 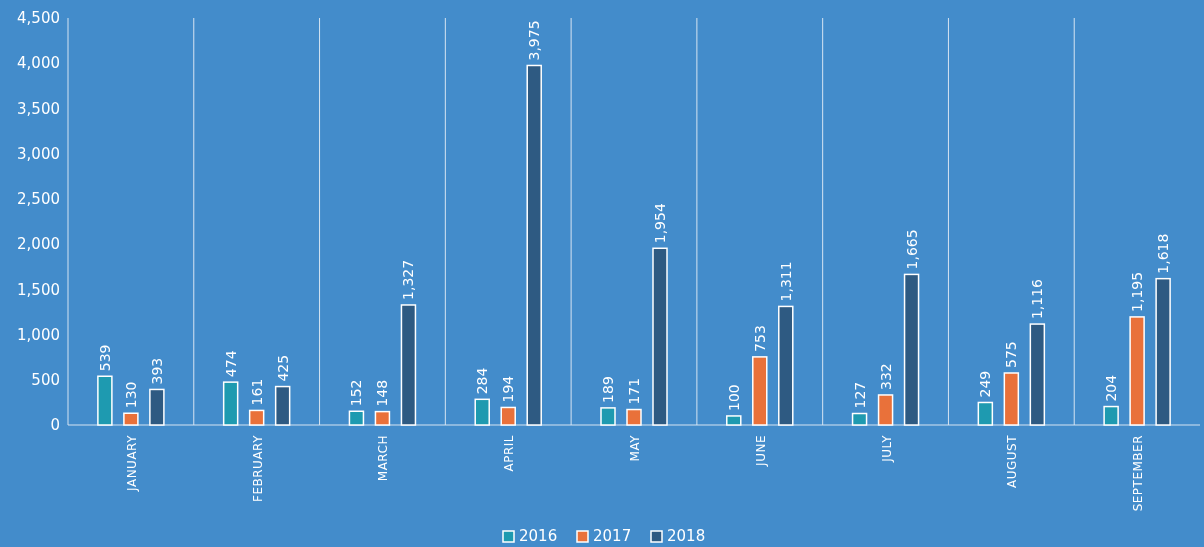 What do you see at coordinates (985, 384) in the screenshot?
I see `data-label: 249` at bounding box center [985, 384].